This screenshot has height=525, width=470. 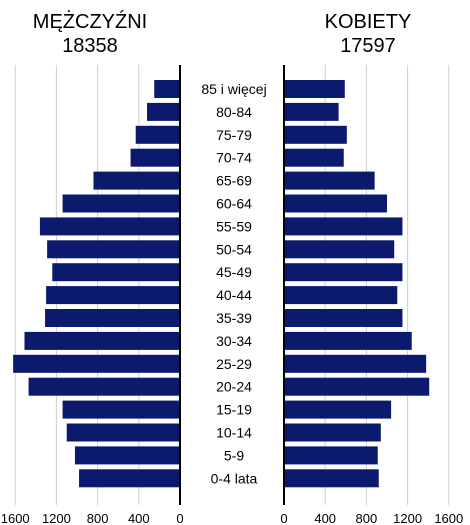 I want to click on age-group-label: 75-79, so click(x=234, y=135).